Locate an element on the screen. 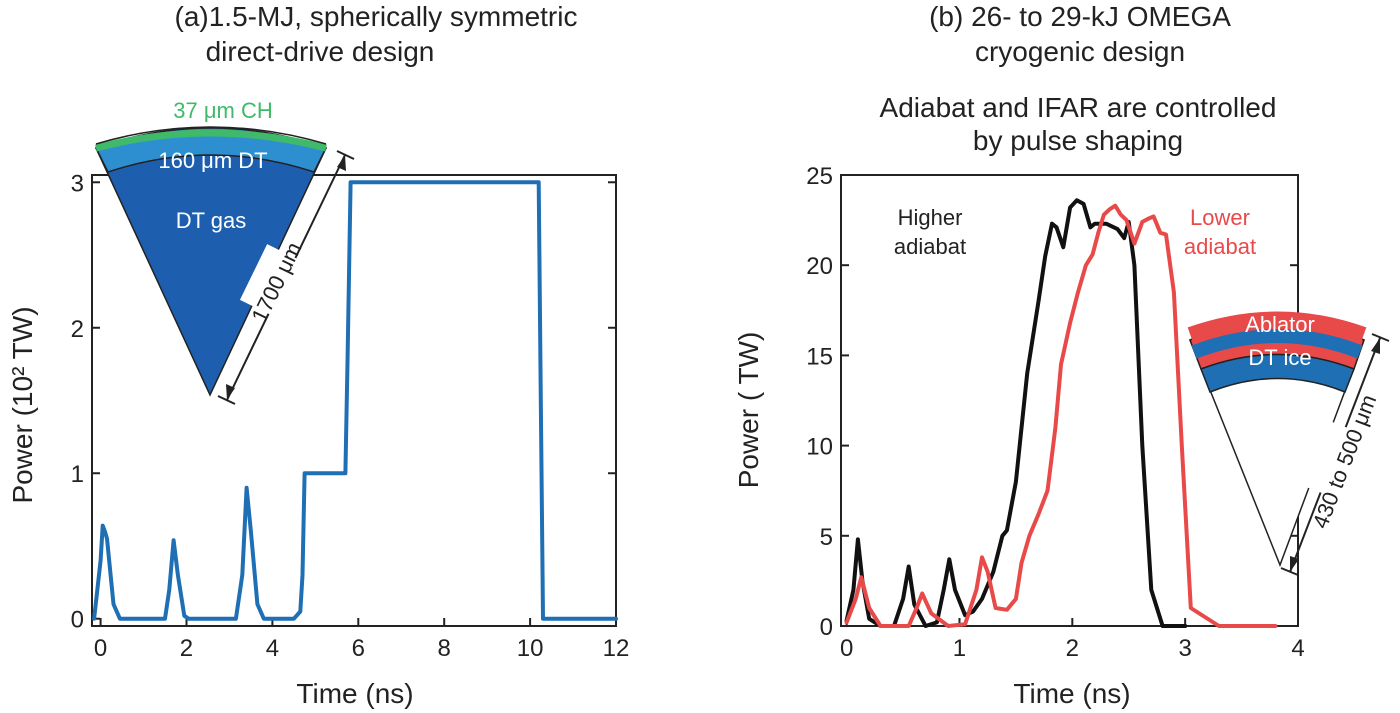 This screenshot has width=1400, height=713. panel-b-x-tick-label: 3 is located at coordinates (1184, 648).